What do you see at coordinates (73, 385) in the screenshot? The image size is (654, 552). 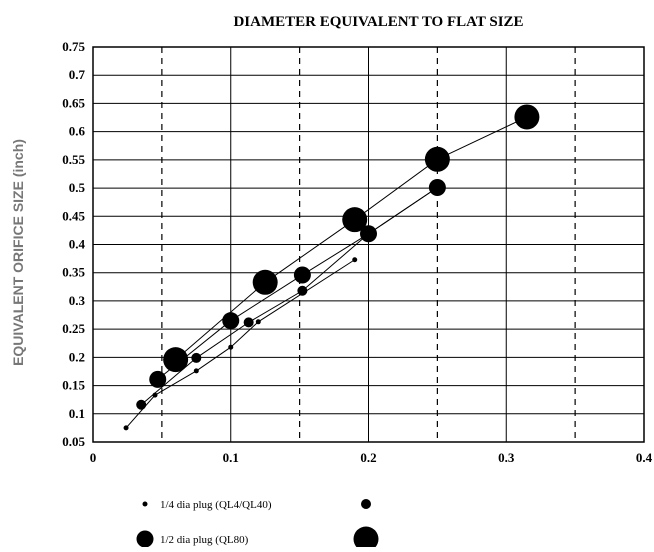 I see `y-tick-label: 0.15` at bounding box center [73, 385].